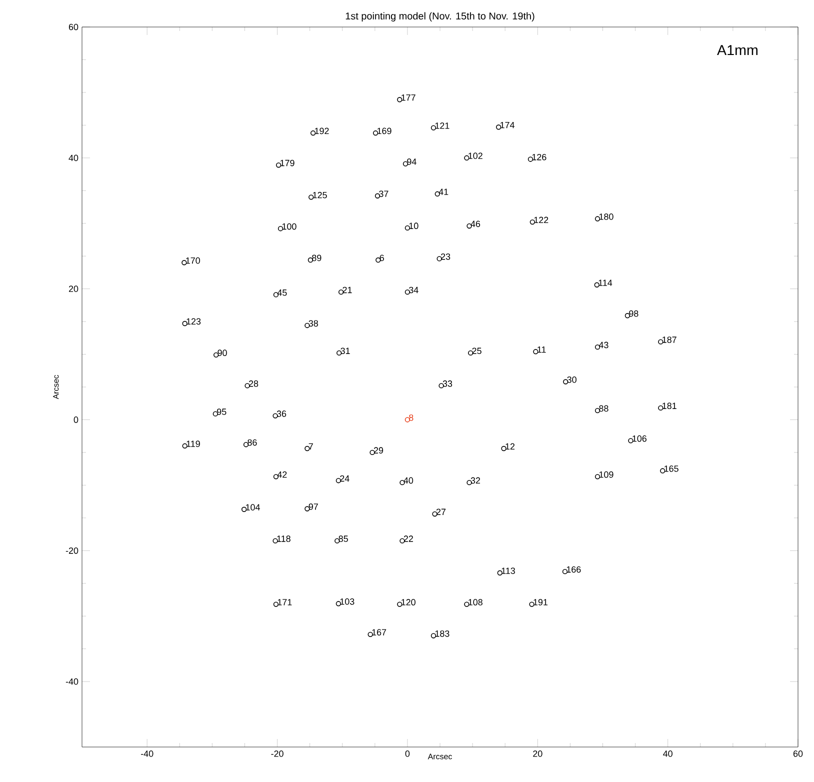  I want to click on annotation: 33, so click(447, 383).